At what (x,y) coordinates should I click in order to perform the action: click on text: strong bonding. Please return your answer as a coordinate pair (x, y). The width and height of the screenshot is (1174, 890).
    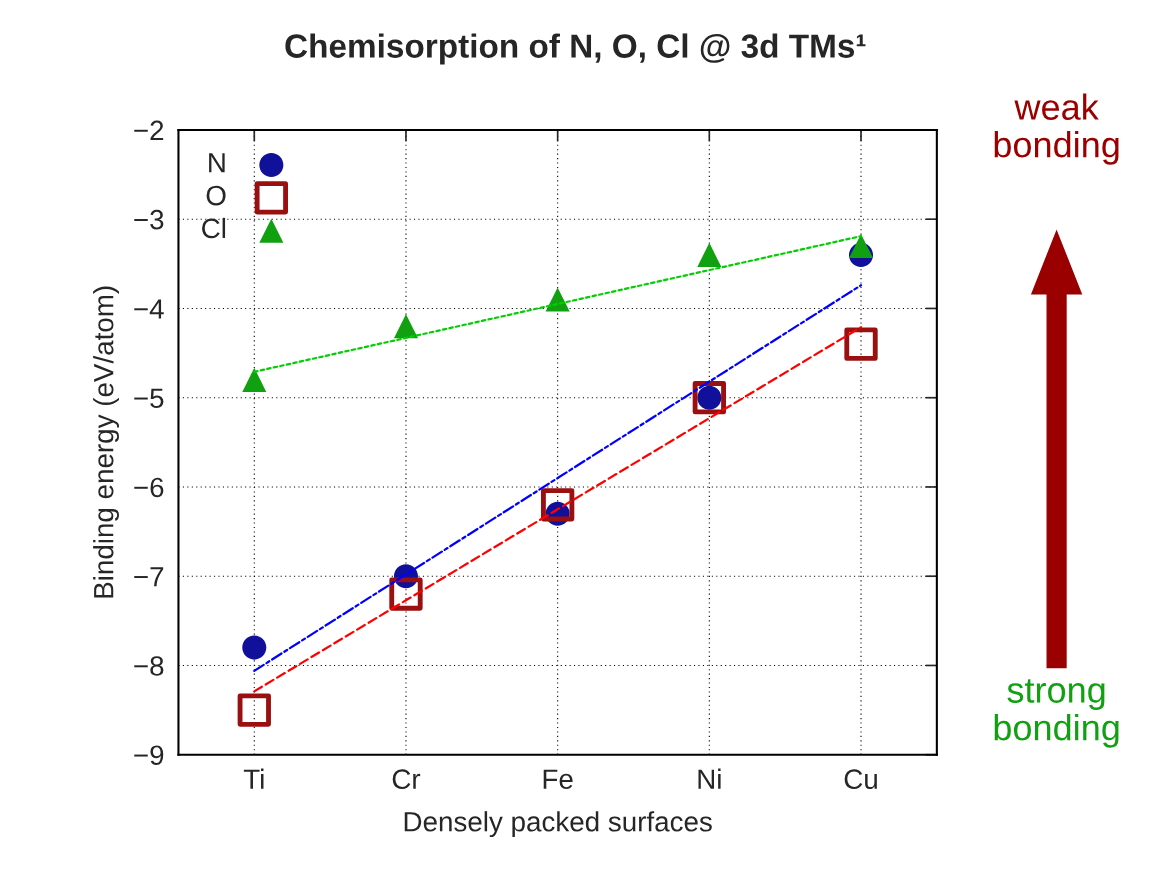
    Looking at the image, I should click on (1056, 713).